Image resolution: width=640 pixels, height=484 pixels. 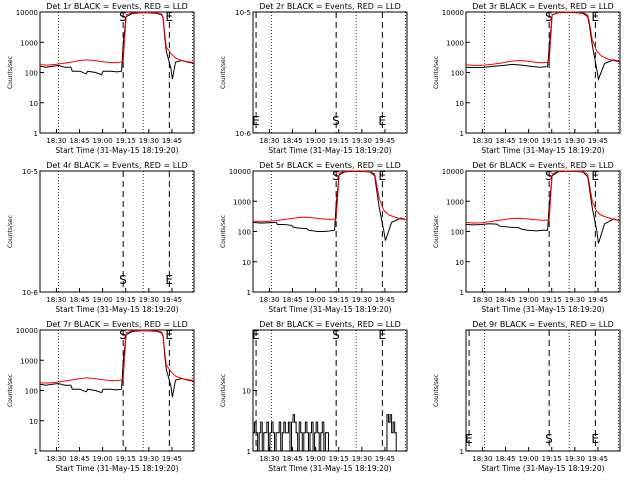 I want to click on panel-3-xtick-label: 19:00, so click(x=529, y=141).